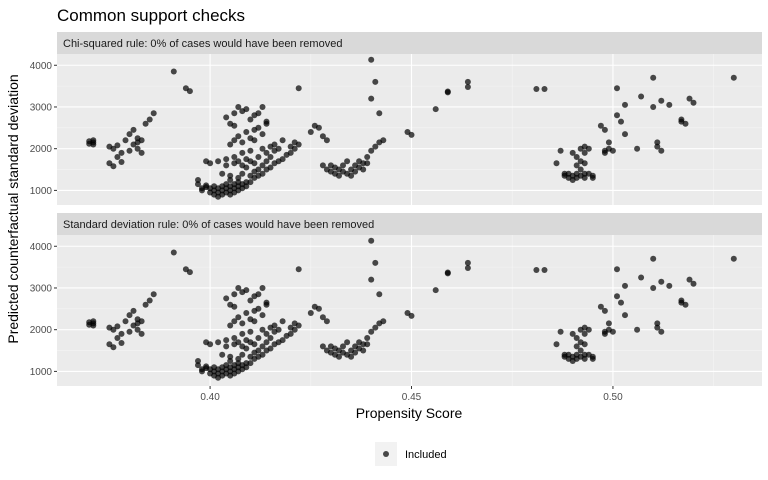  Describe the element at coordinates (43, 310) in the screenshot. I see `panel-2-y-axis: 1000 2000 3000 4000` at that location.